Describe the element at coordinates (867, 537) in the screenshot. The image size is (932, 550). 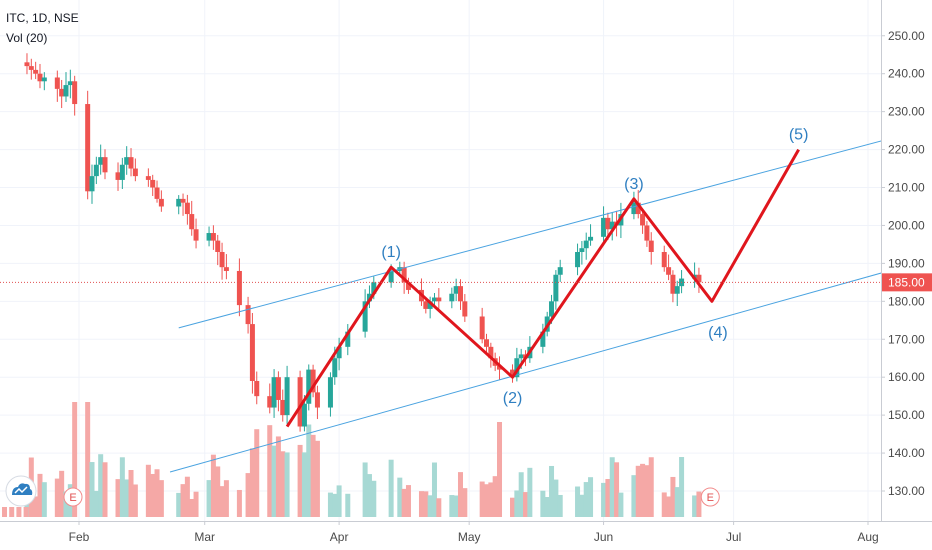
I see `time-tick-label: Aug` at that location.